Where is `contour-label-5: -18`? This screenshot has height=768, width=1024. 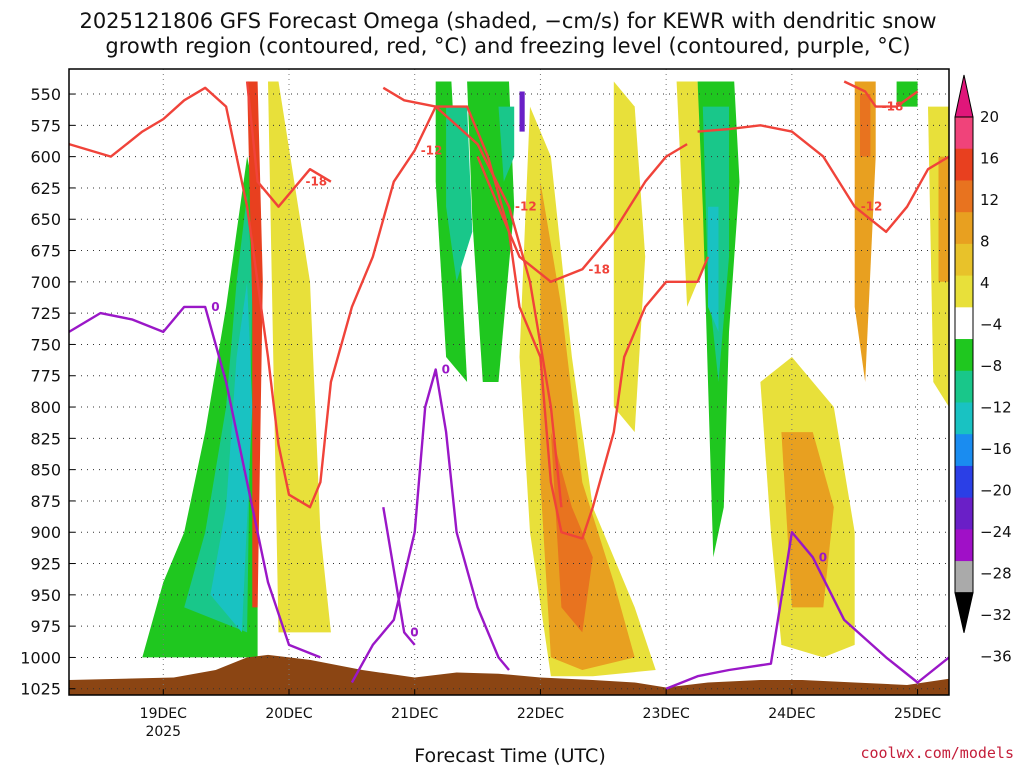 contour-label-5: -18 is located at coordinates (893, 107).